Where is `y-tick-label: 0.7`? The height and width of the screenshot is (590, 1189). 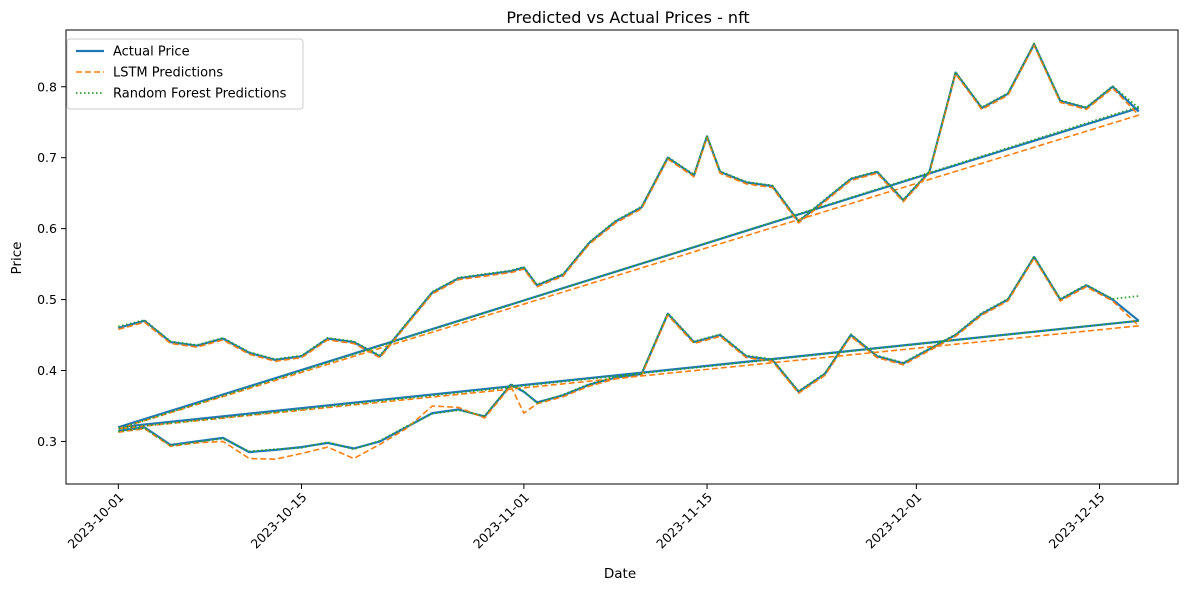
y-tick-label: 0.7 is located at coordinates (47, 157).